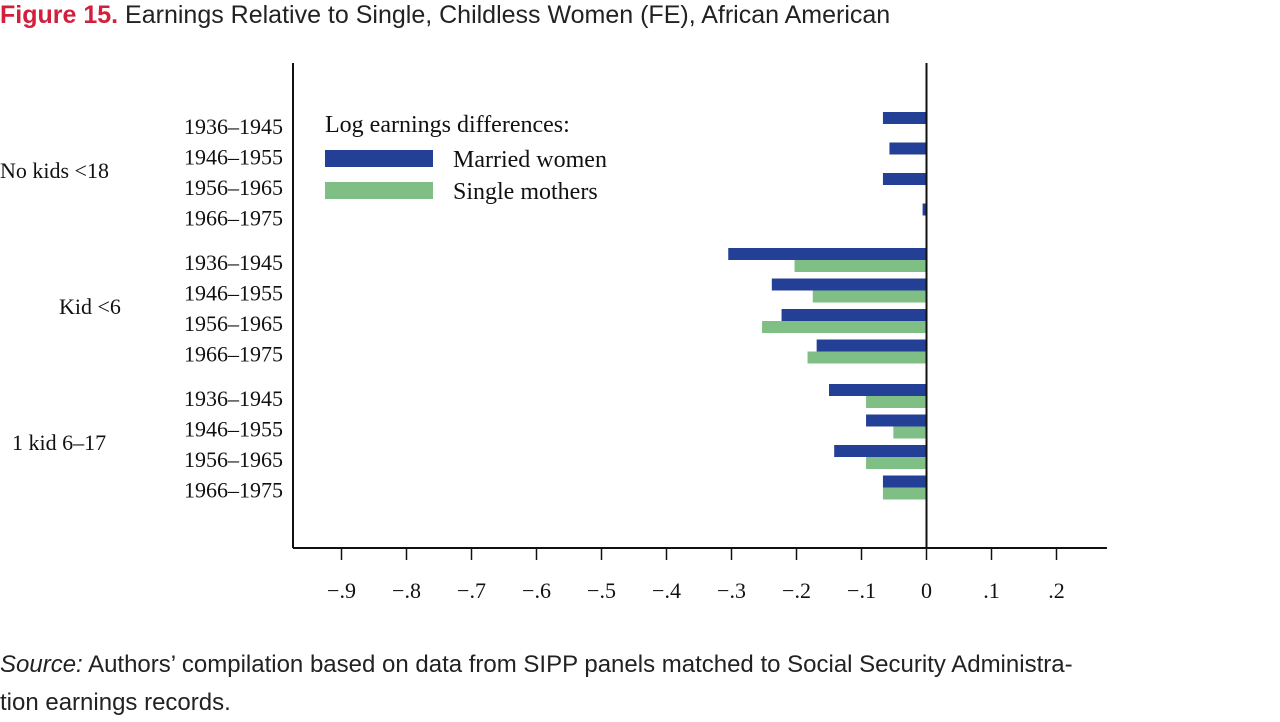  What do you see at coordinates (530, 160) in the screenshot?
I see `legend-label-married-women: Married women` at bounding box center [530, 160].